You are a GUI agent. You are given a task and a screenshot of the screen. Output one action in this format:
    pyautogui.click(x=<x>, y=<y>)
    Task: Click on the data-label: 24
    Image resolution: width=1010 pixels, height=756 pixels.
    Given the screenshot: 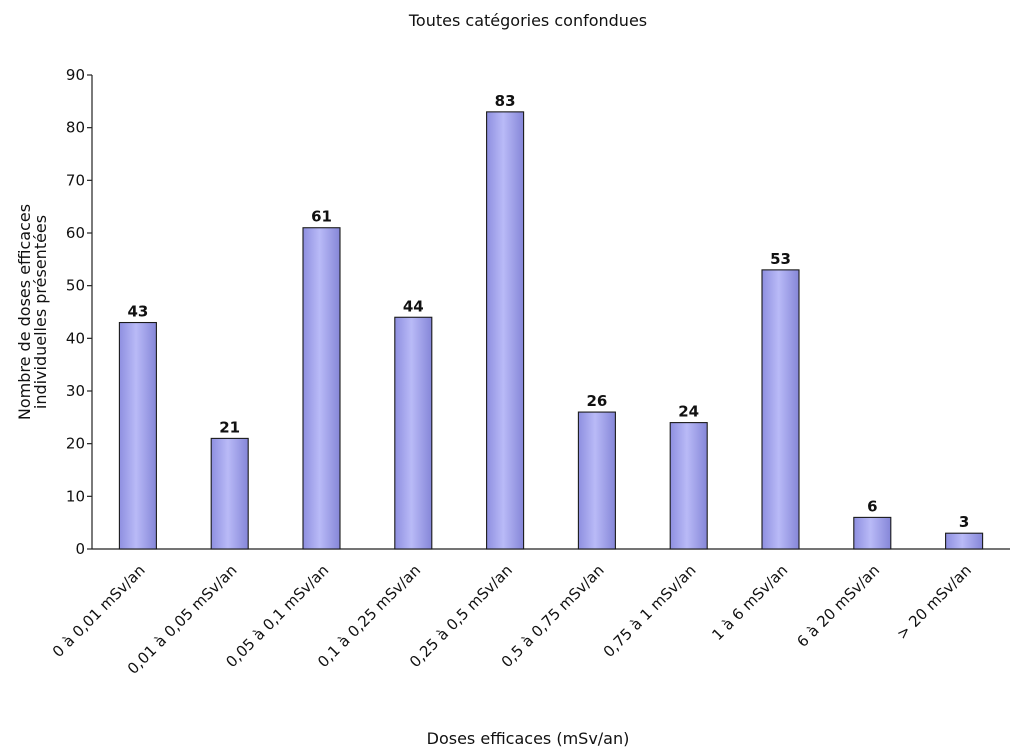 What is the action you would take?
    pyautogui.click(x=688, y=412)
    